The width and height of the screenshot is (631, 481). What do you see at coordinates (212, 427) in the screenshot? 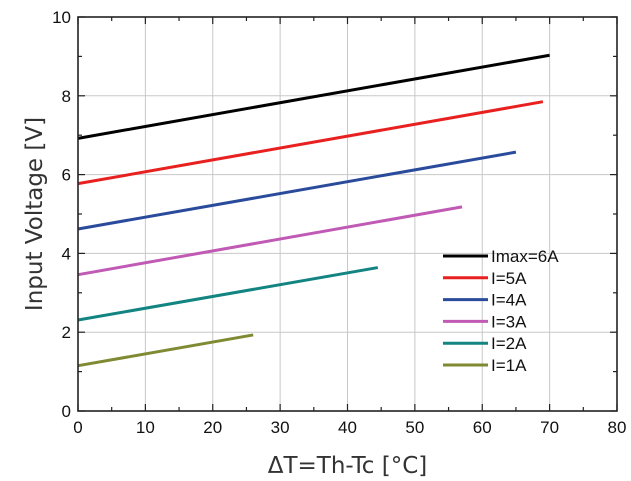
I see `x-tick-label: 20` at bounding box center [212, 427].